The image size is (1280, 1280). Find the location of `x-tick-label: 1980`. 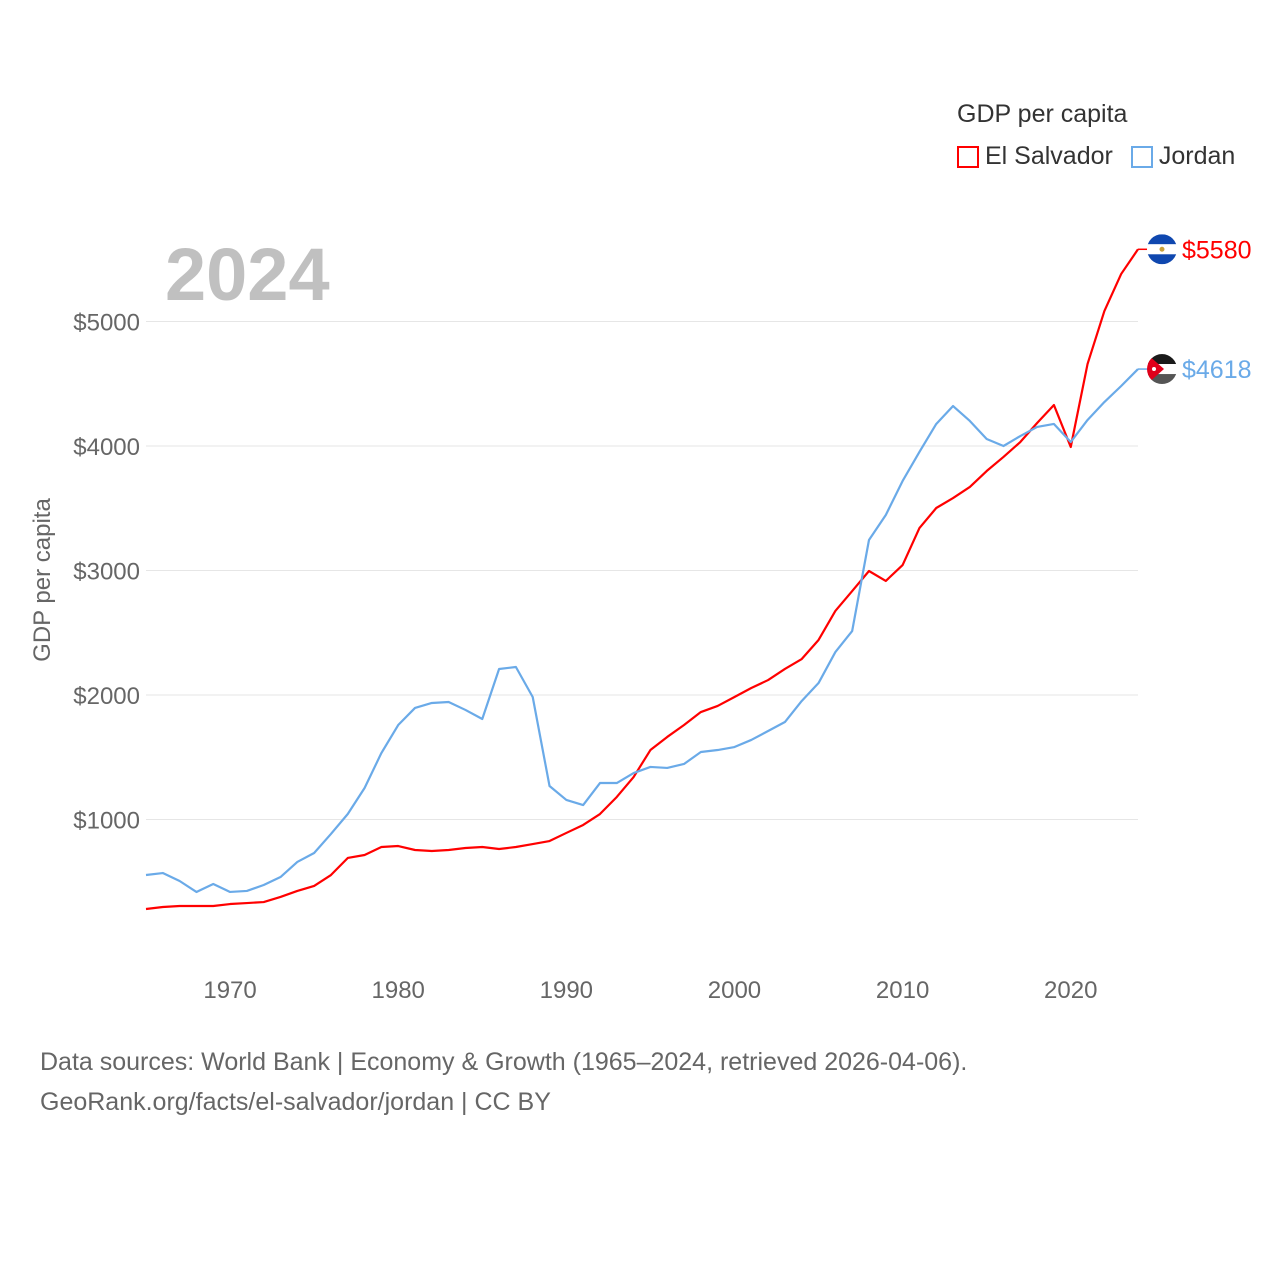

x-tick-label: 1980 is located at coordinates (398, 990).